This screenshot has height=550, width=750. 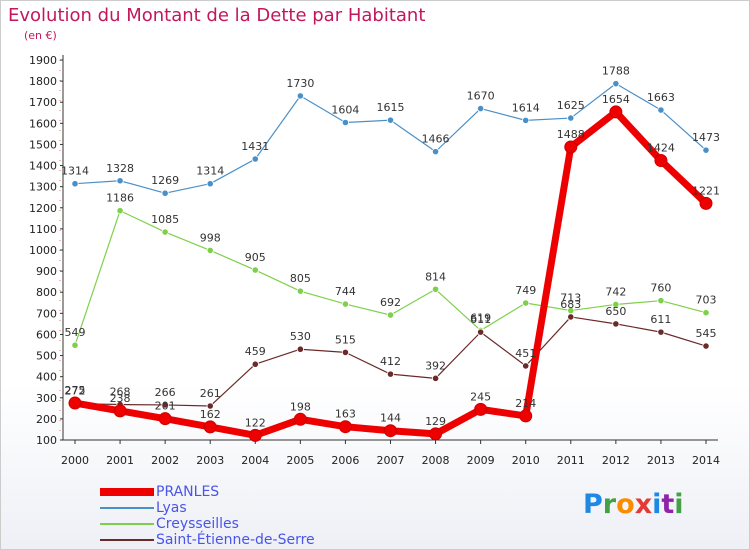 I want to click on data-label: 1788, so click(x=616, y=71).